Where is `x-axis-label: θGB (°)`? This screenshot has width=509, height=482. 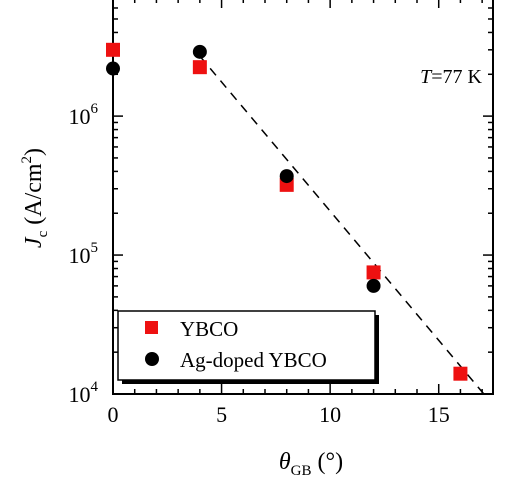 x-axis-label: θGB (°) is located at coordinates (311, 464).